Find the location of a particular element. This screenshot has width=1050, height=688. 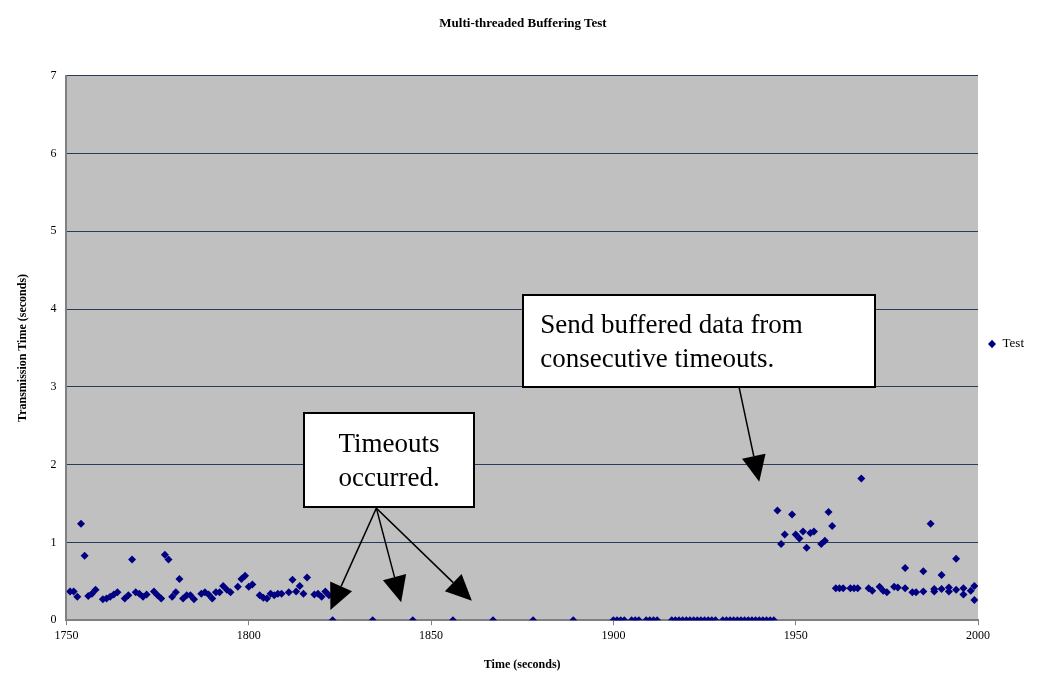

x-tick-label: 1800 is located at coordinates (248, 634).